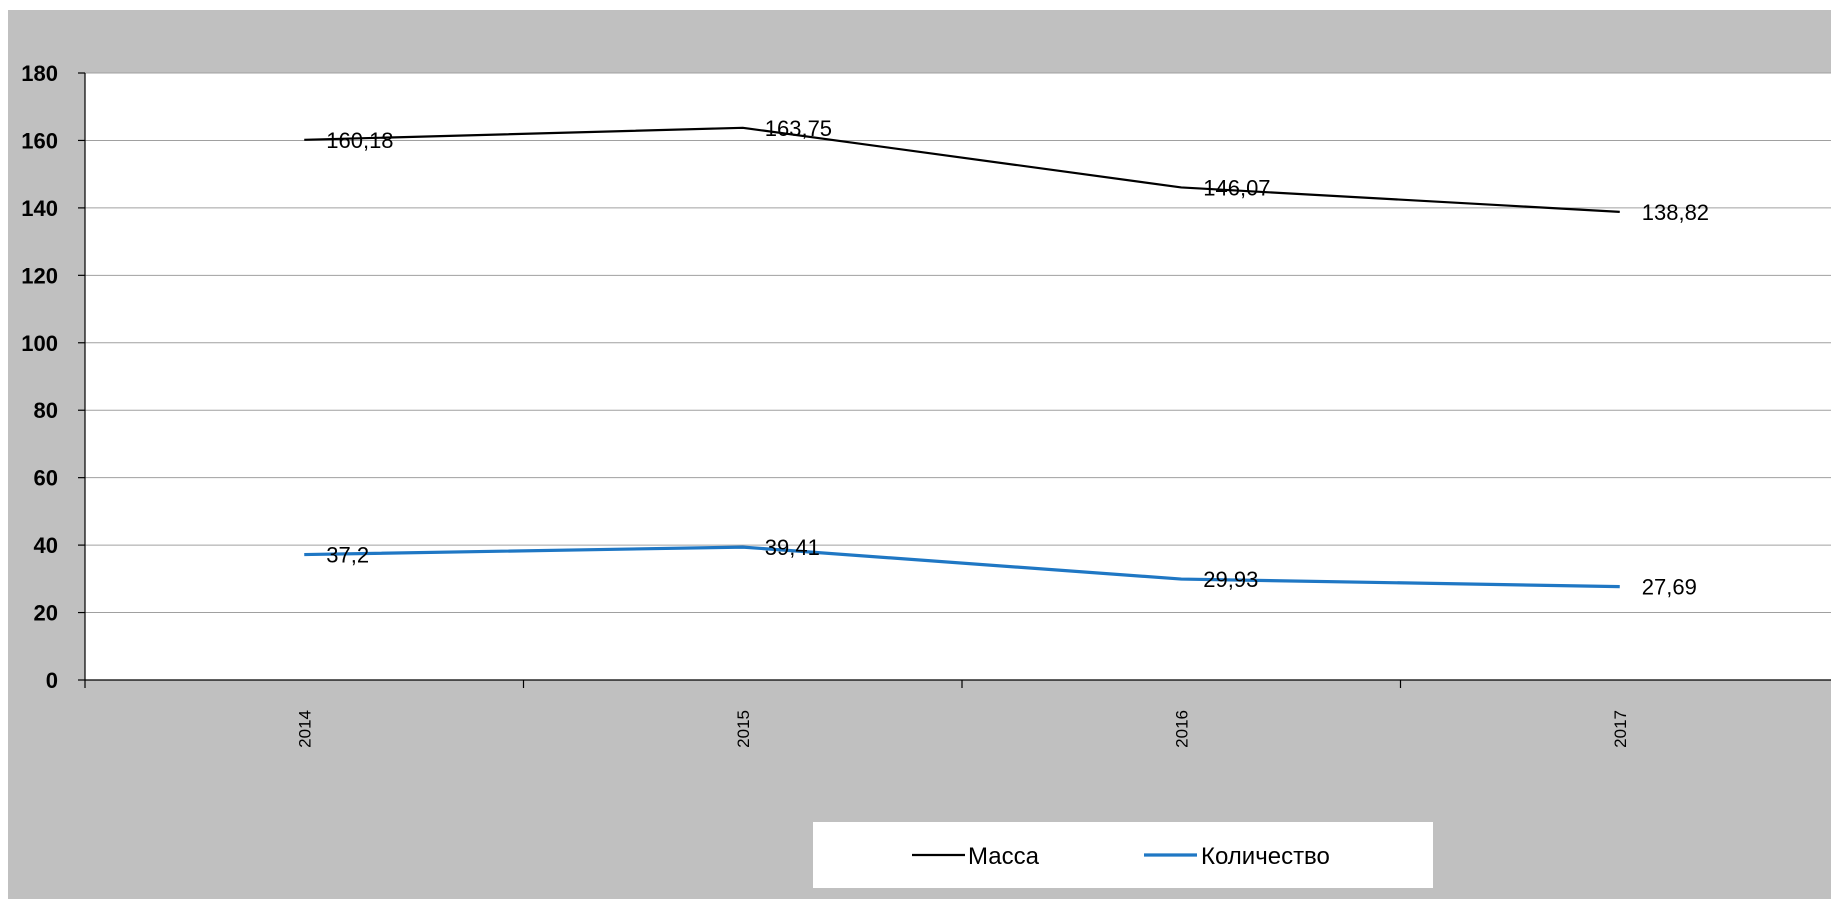 The width and height of the screenshot is (1831, 899). What do you see at coordinates (1181, 729) in the screenshot?
I see `x-tick-label: 2016` at bounding box center [1181, 729].